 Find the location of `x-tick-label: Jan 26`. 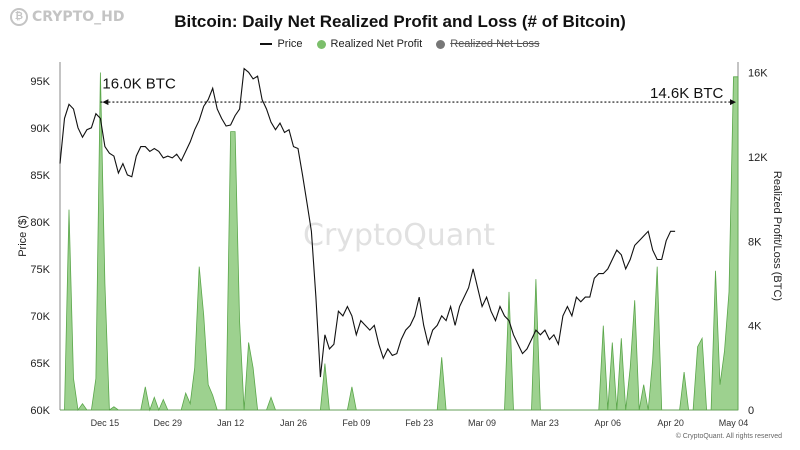

x-tick-label: Jan 26 is located at coordinates (293, 423).